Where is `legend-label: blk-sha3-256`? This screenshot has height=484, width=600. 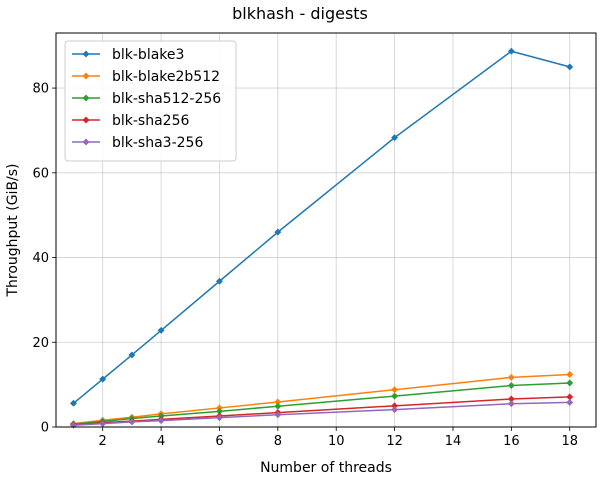
legend-label: blk-sha3-256 is located at coordinates (157, 143).